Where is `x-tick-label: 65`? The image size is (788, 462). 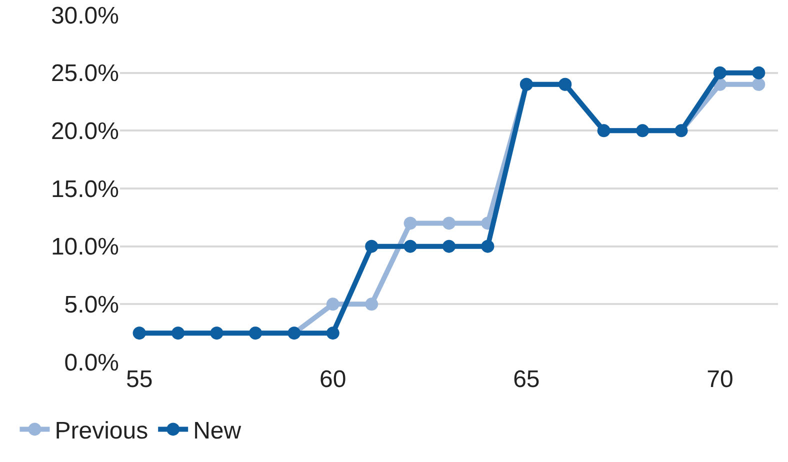 x-tick-label: 65 is located at coordinates (526, 379).